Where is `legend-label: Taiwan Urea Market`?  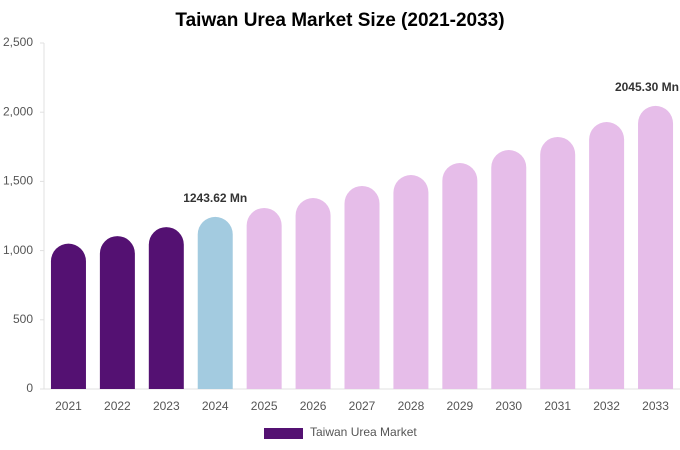 legend-label: Taiwan Urea Market is located at coordinates (363, 432).